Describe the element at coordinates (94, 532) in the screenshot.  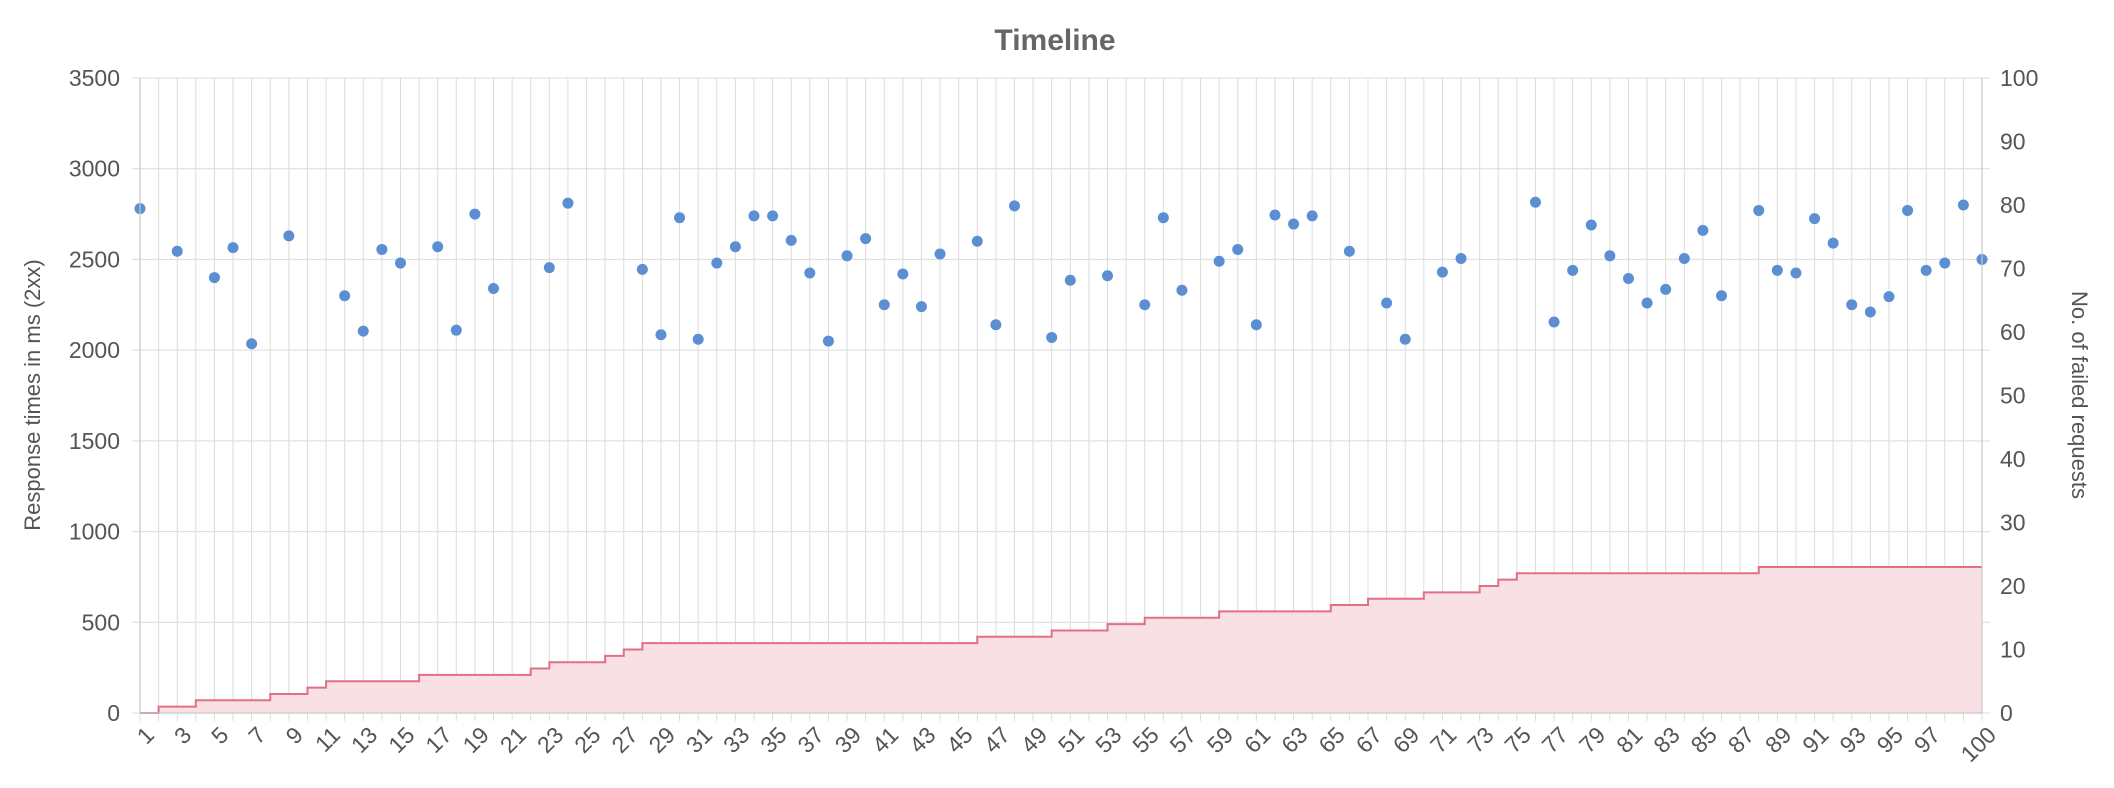
I see `y-left-tick-label: 1000` at that location.